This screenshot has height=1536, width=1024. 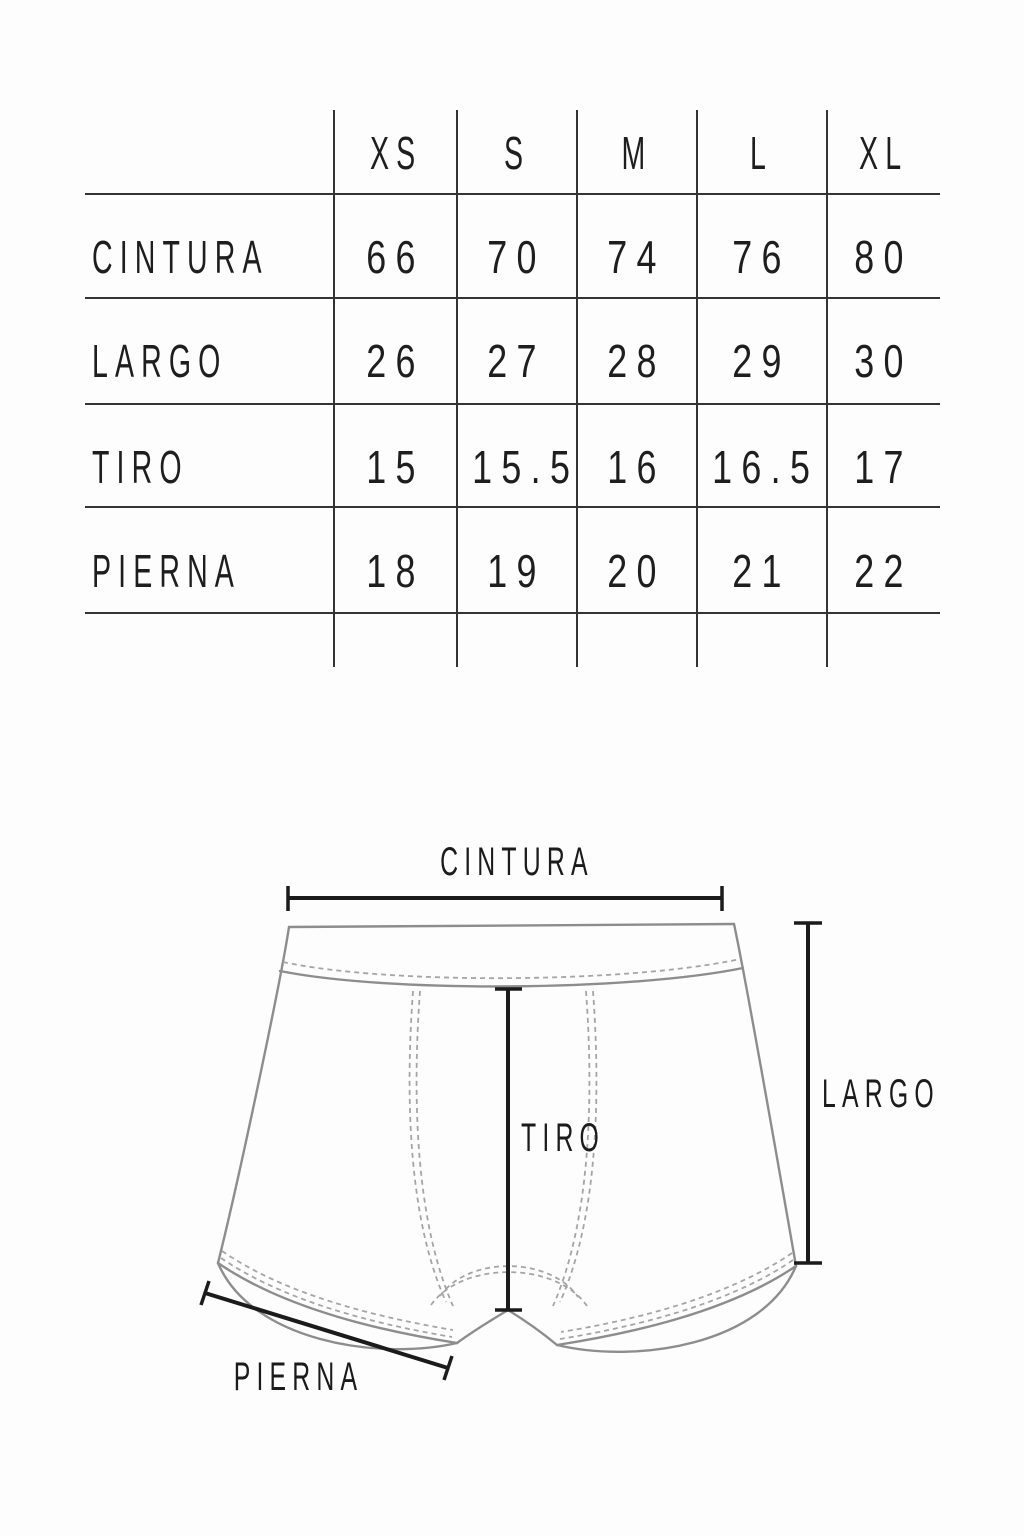 What do you see at coordinates (883, 361) in the screenshot?
I see `cell-largo-xl: 30` at bounding box center [883, 361].